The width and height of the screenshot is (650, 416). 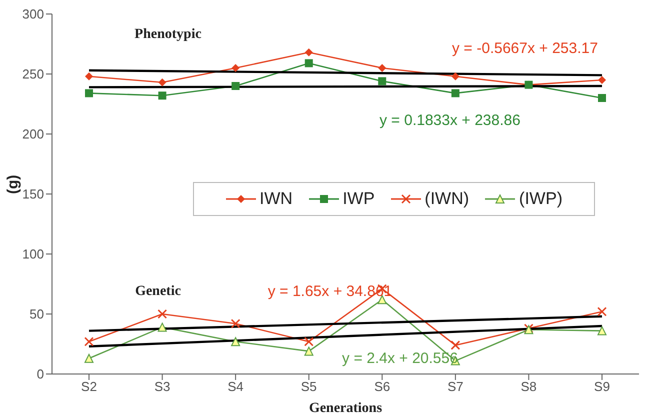 I want to click on legend-label: (IWN), so click(x=447, y=199).